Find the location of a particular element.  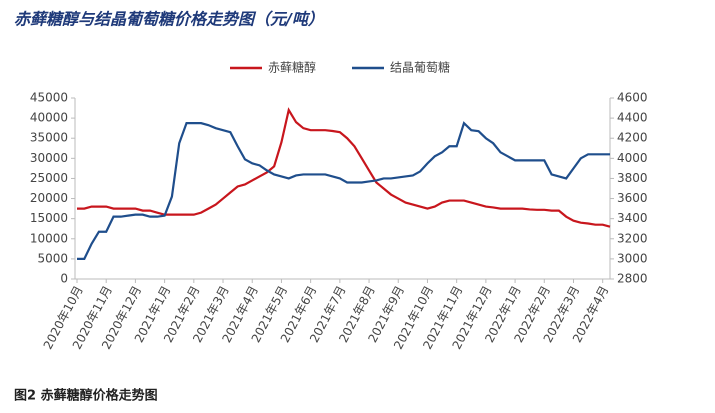

chart-title: 赤藓糖醇与结晶葡萄糖价格走势图（元/吨） is located at coordinates (169, 19).